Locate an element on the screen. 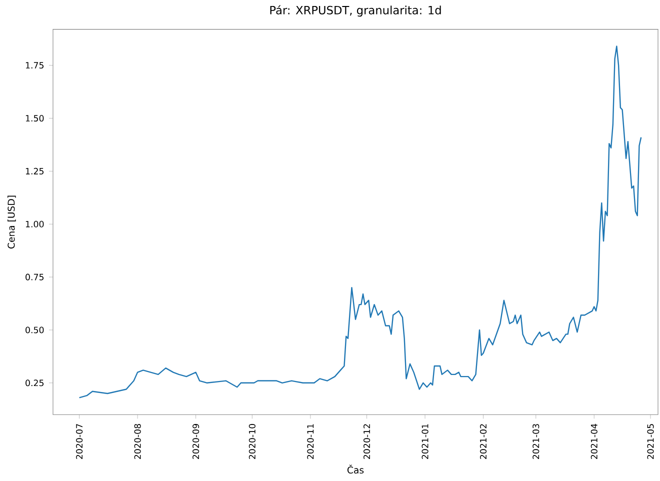  y-tick-label: 1.25 is located at coordinates (35, 171).